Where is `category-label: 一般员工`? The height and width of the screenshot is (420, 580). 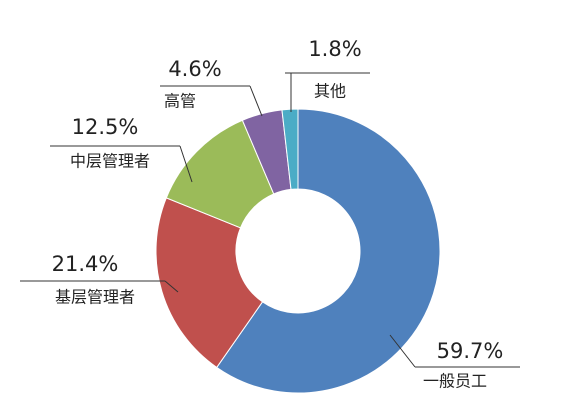
category-label: 一般员工 is located at coordinates (455, 381).